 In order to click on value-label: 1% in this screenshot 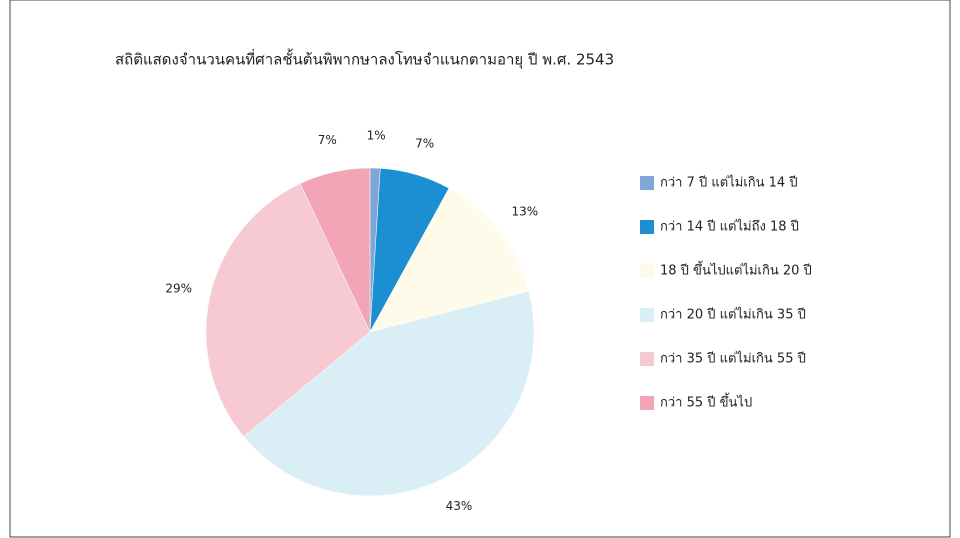, I will do `click(376, 136)`.